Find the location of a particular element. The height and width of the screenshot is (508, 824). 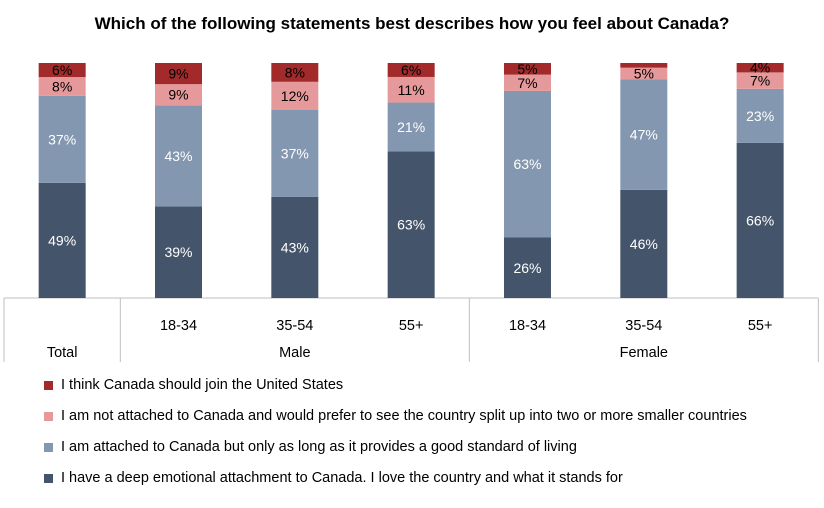

data-label: 66% is located at coordinates (760, 220).